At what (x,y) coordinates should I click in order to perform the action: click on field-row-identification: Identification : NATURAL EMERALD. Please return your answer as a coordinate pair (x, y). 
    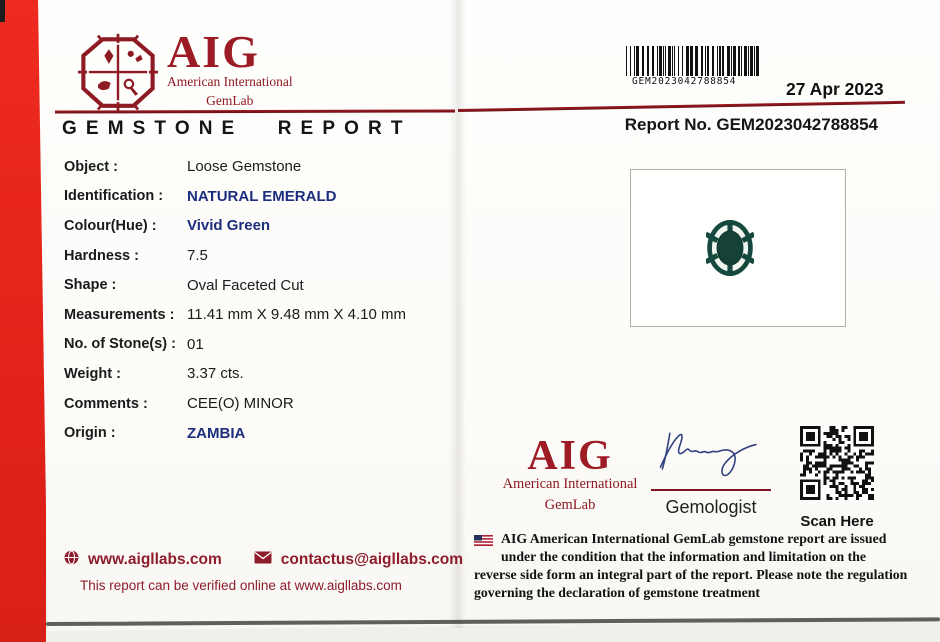
    Looking at the image, I should click on (260, 197).